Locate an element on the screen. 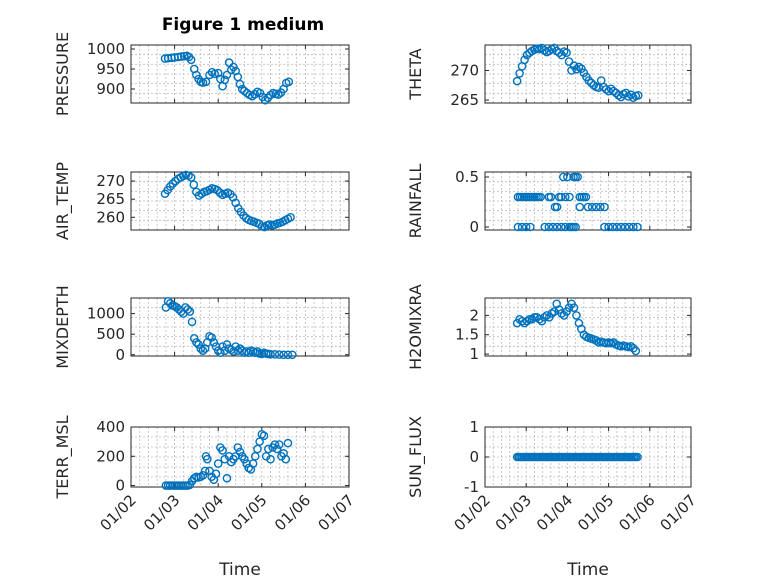 The height and width of the screenshot is (583, 778). subplot-pressure: 900 950 1000 PRESSURE is located at coordinates (201, 74).